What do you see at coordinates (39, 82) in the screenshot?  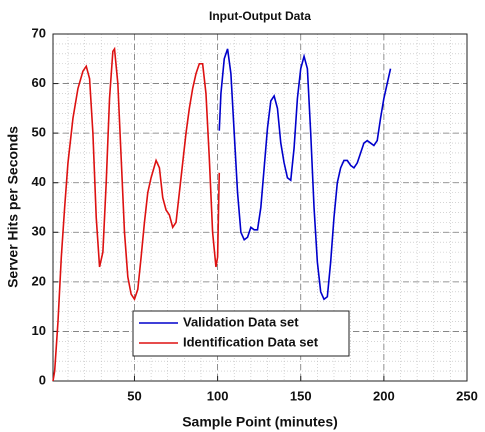 I see `y-tick-label: 60` at bounding box center [39, 82].